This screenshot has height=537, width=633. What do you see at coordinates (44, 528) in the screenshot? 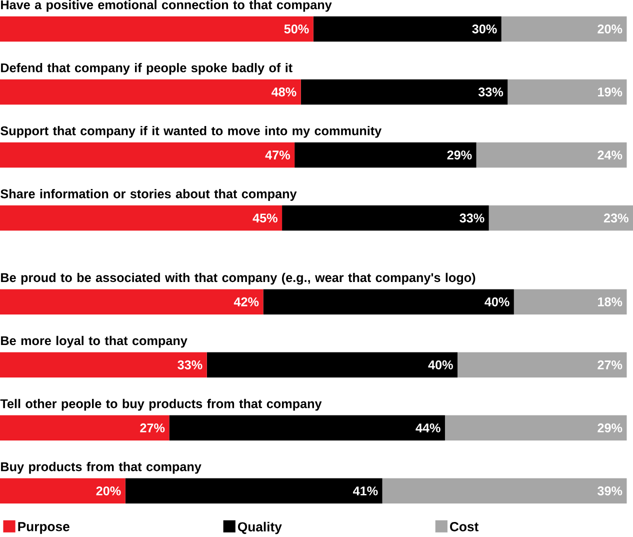
I see `legend-label: Purpose` at bounding box center [44, 528].